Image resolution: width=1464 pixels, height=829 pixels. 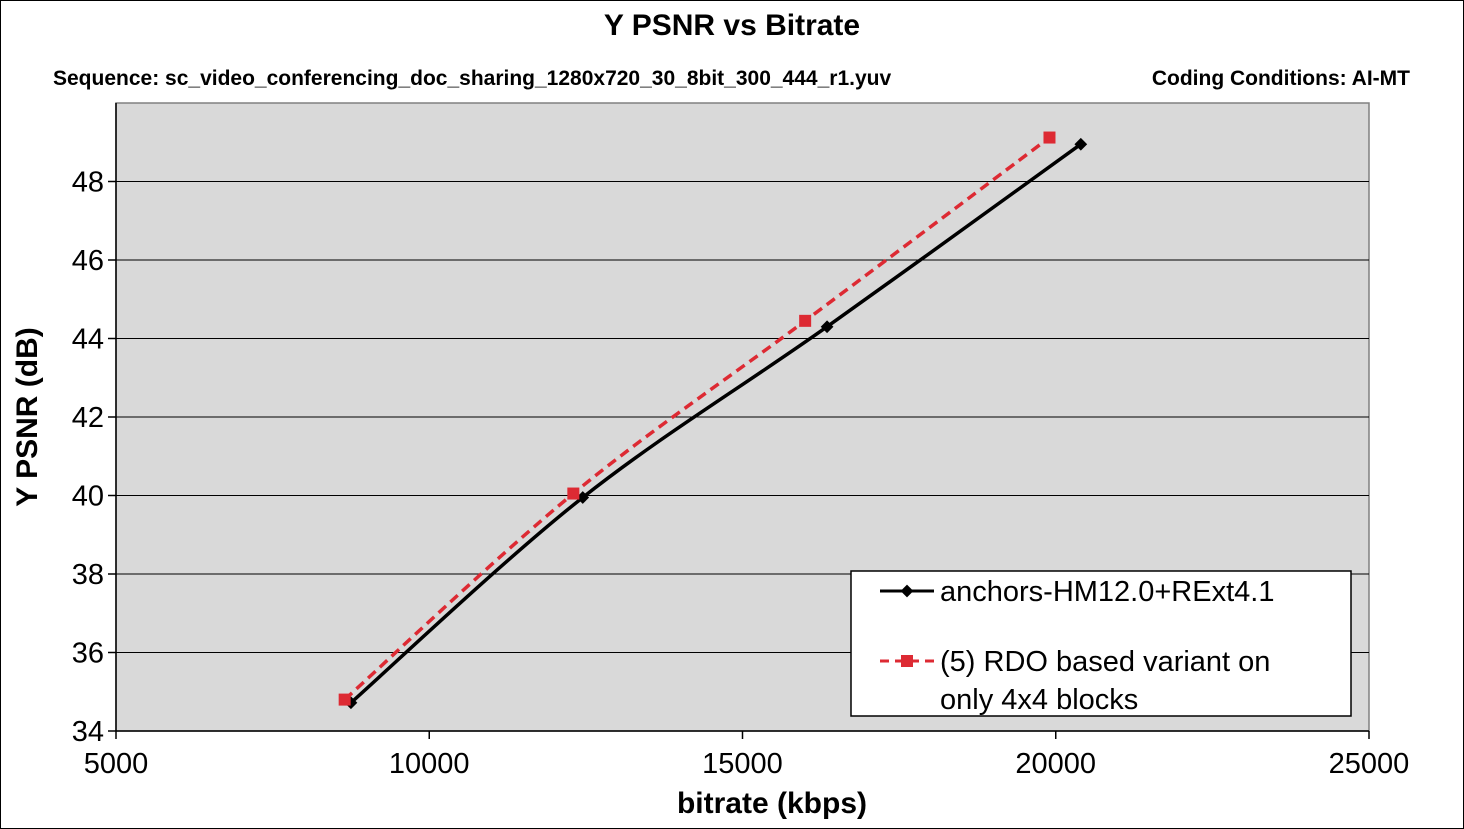 I want to click on y-tick-label: 36, so click(x=88, y=654).